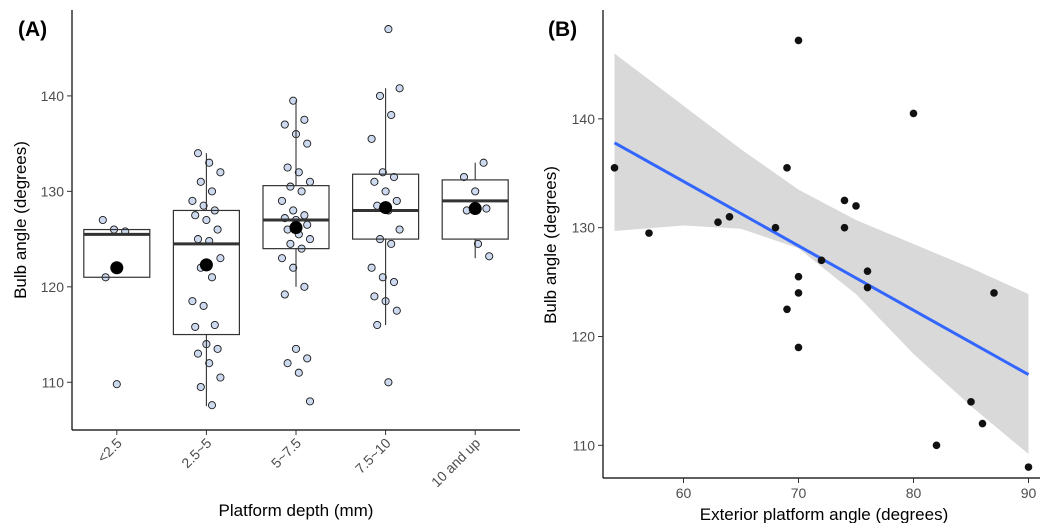 The width and height of the screenshot is (1043, 523). What do you see at coordinates (32, 29) in the screenshot?
I see `panel-a-label: (A)` at bounding box center [32, 29].